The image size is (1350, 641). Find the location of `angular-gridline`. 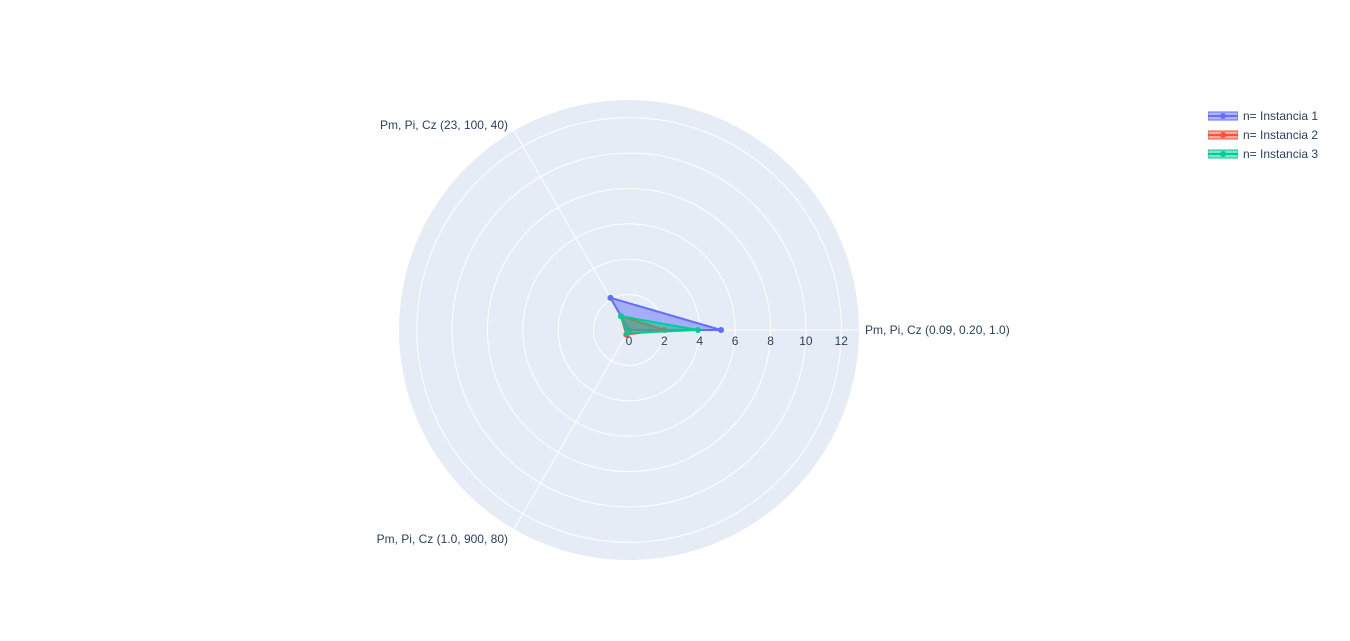

angular-gridline is located at coordinates (571, 429).